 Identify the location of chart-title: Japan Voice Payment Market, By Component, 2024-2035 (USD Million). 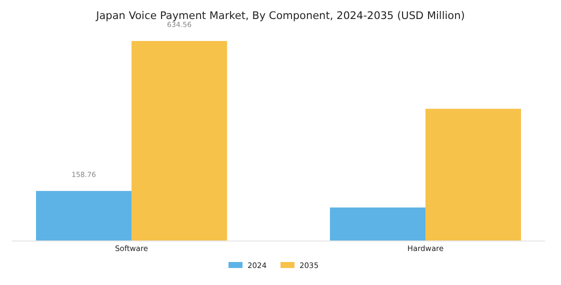
(280, 16).